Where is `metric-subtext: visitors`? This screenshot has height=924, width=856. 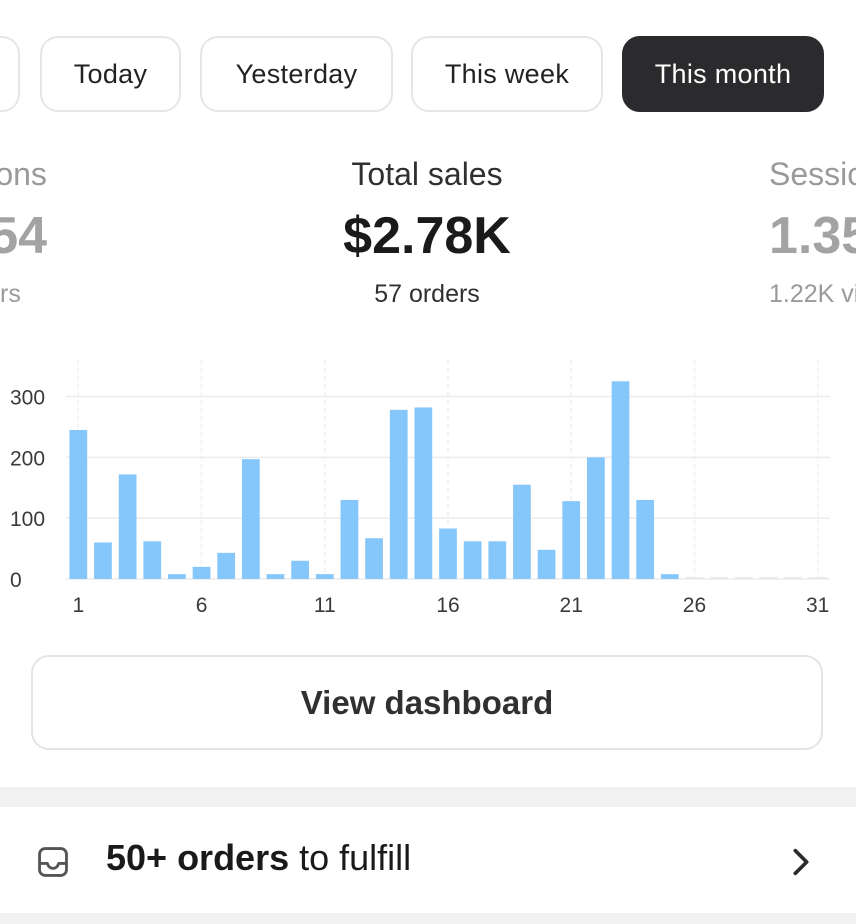
metric-subtext: visitors is located at coordinates (10, 294).